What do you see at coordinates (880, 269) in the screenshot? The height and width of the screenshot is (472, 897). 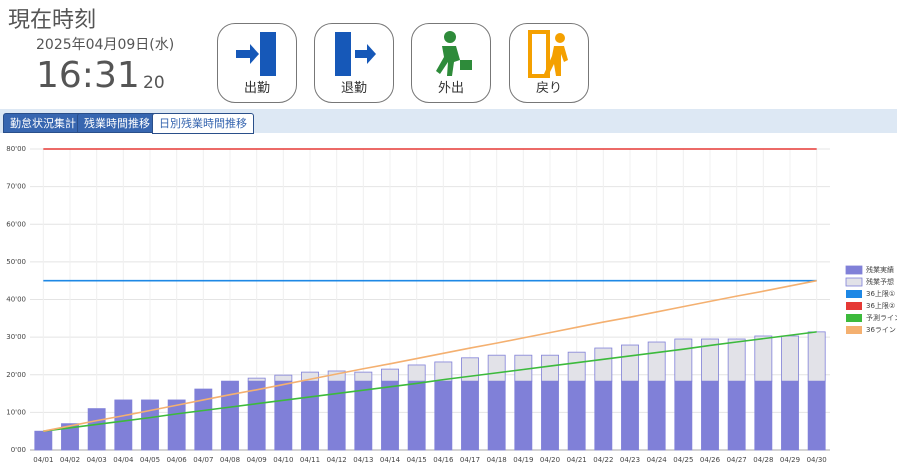 I see `legend-label: 残業実績` at bounding box center [880, 269].